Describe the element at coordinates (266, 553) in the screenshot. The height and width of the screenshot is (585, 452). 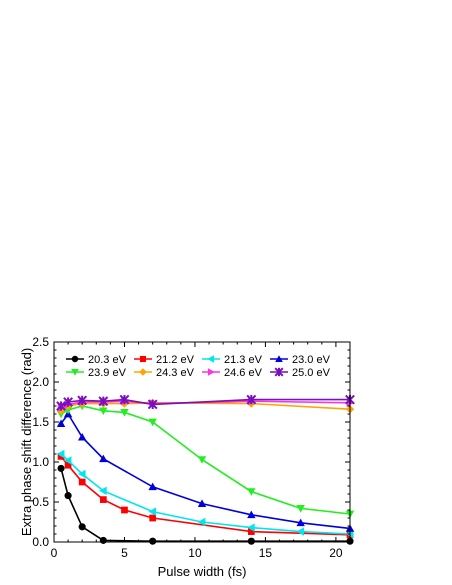
I see `x-tick-label: 15` at that location.